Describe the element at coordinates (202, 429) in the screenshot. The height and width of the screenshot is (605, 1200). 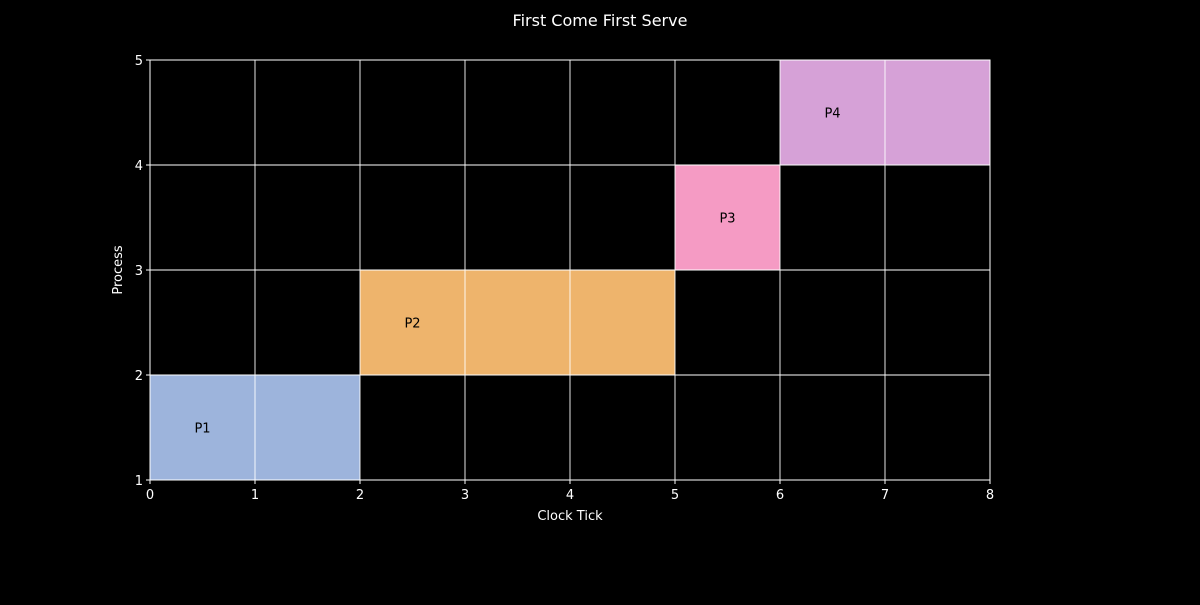
I see `bar-label-p1: P1` at that location.